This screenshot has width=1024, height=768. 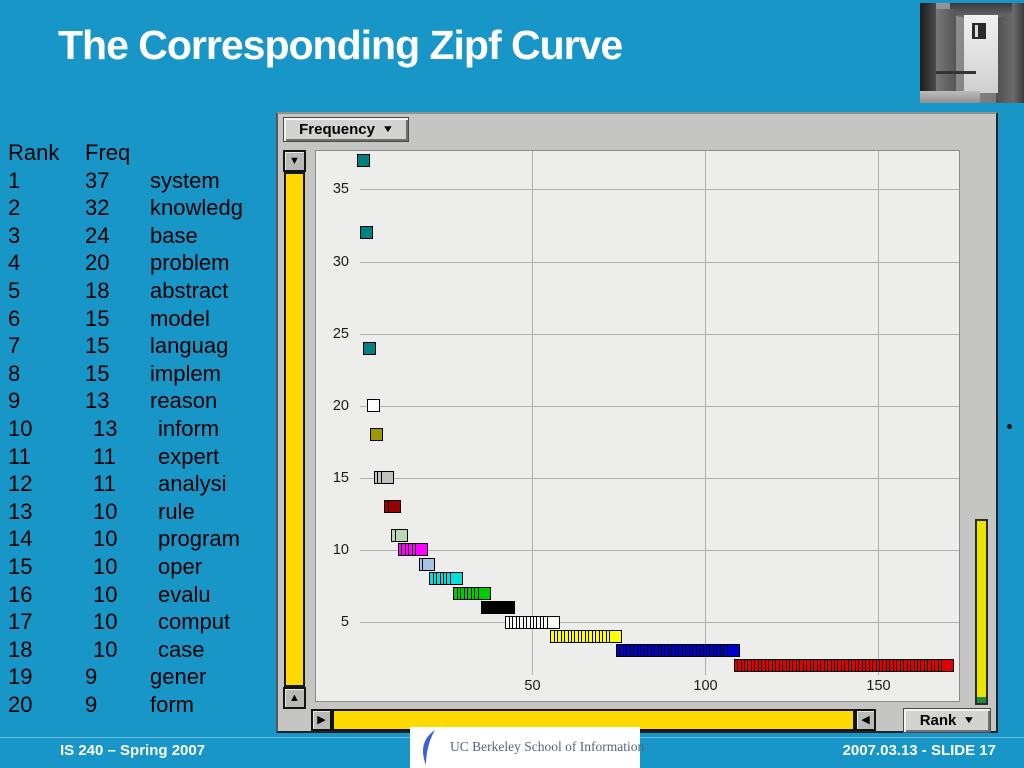 What do you see at coordinates (189, 290) in the screenshot?
I see `word-cell: abstract` at bounding box center [189, 290].